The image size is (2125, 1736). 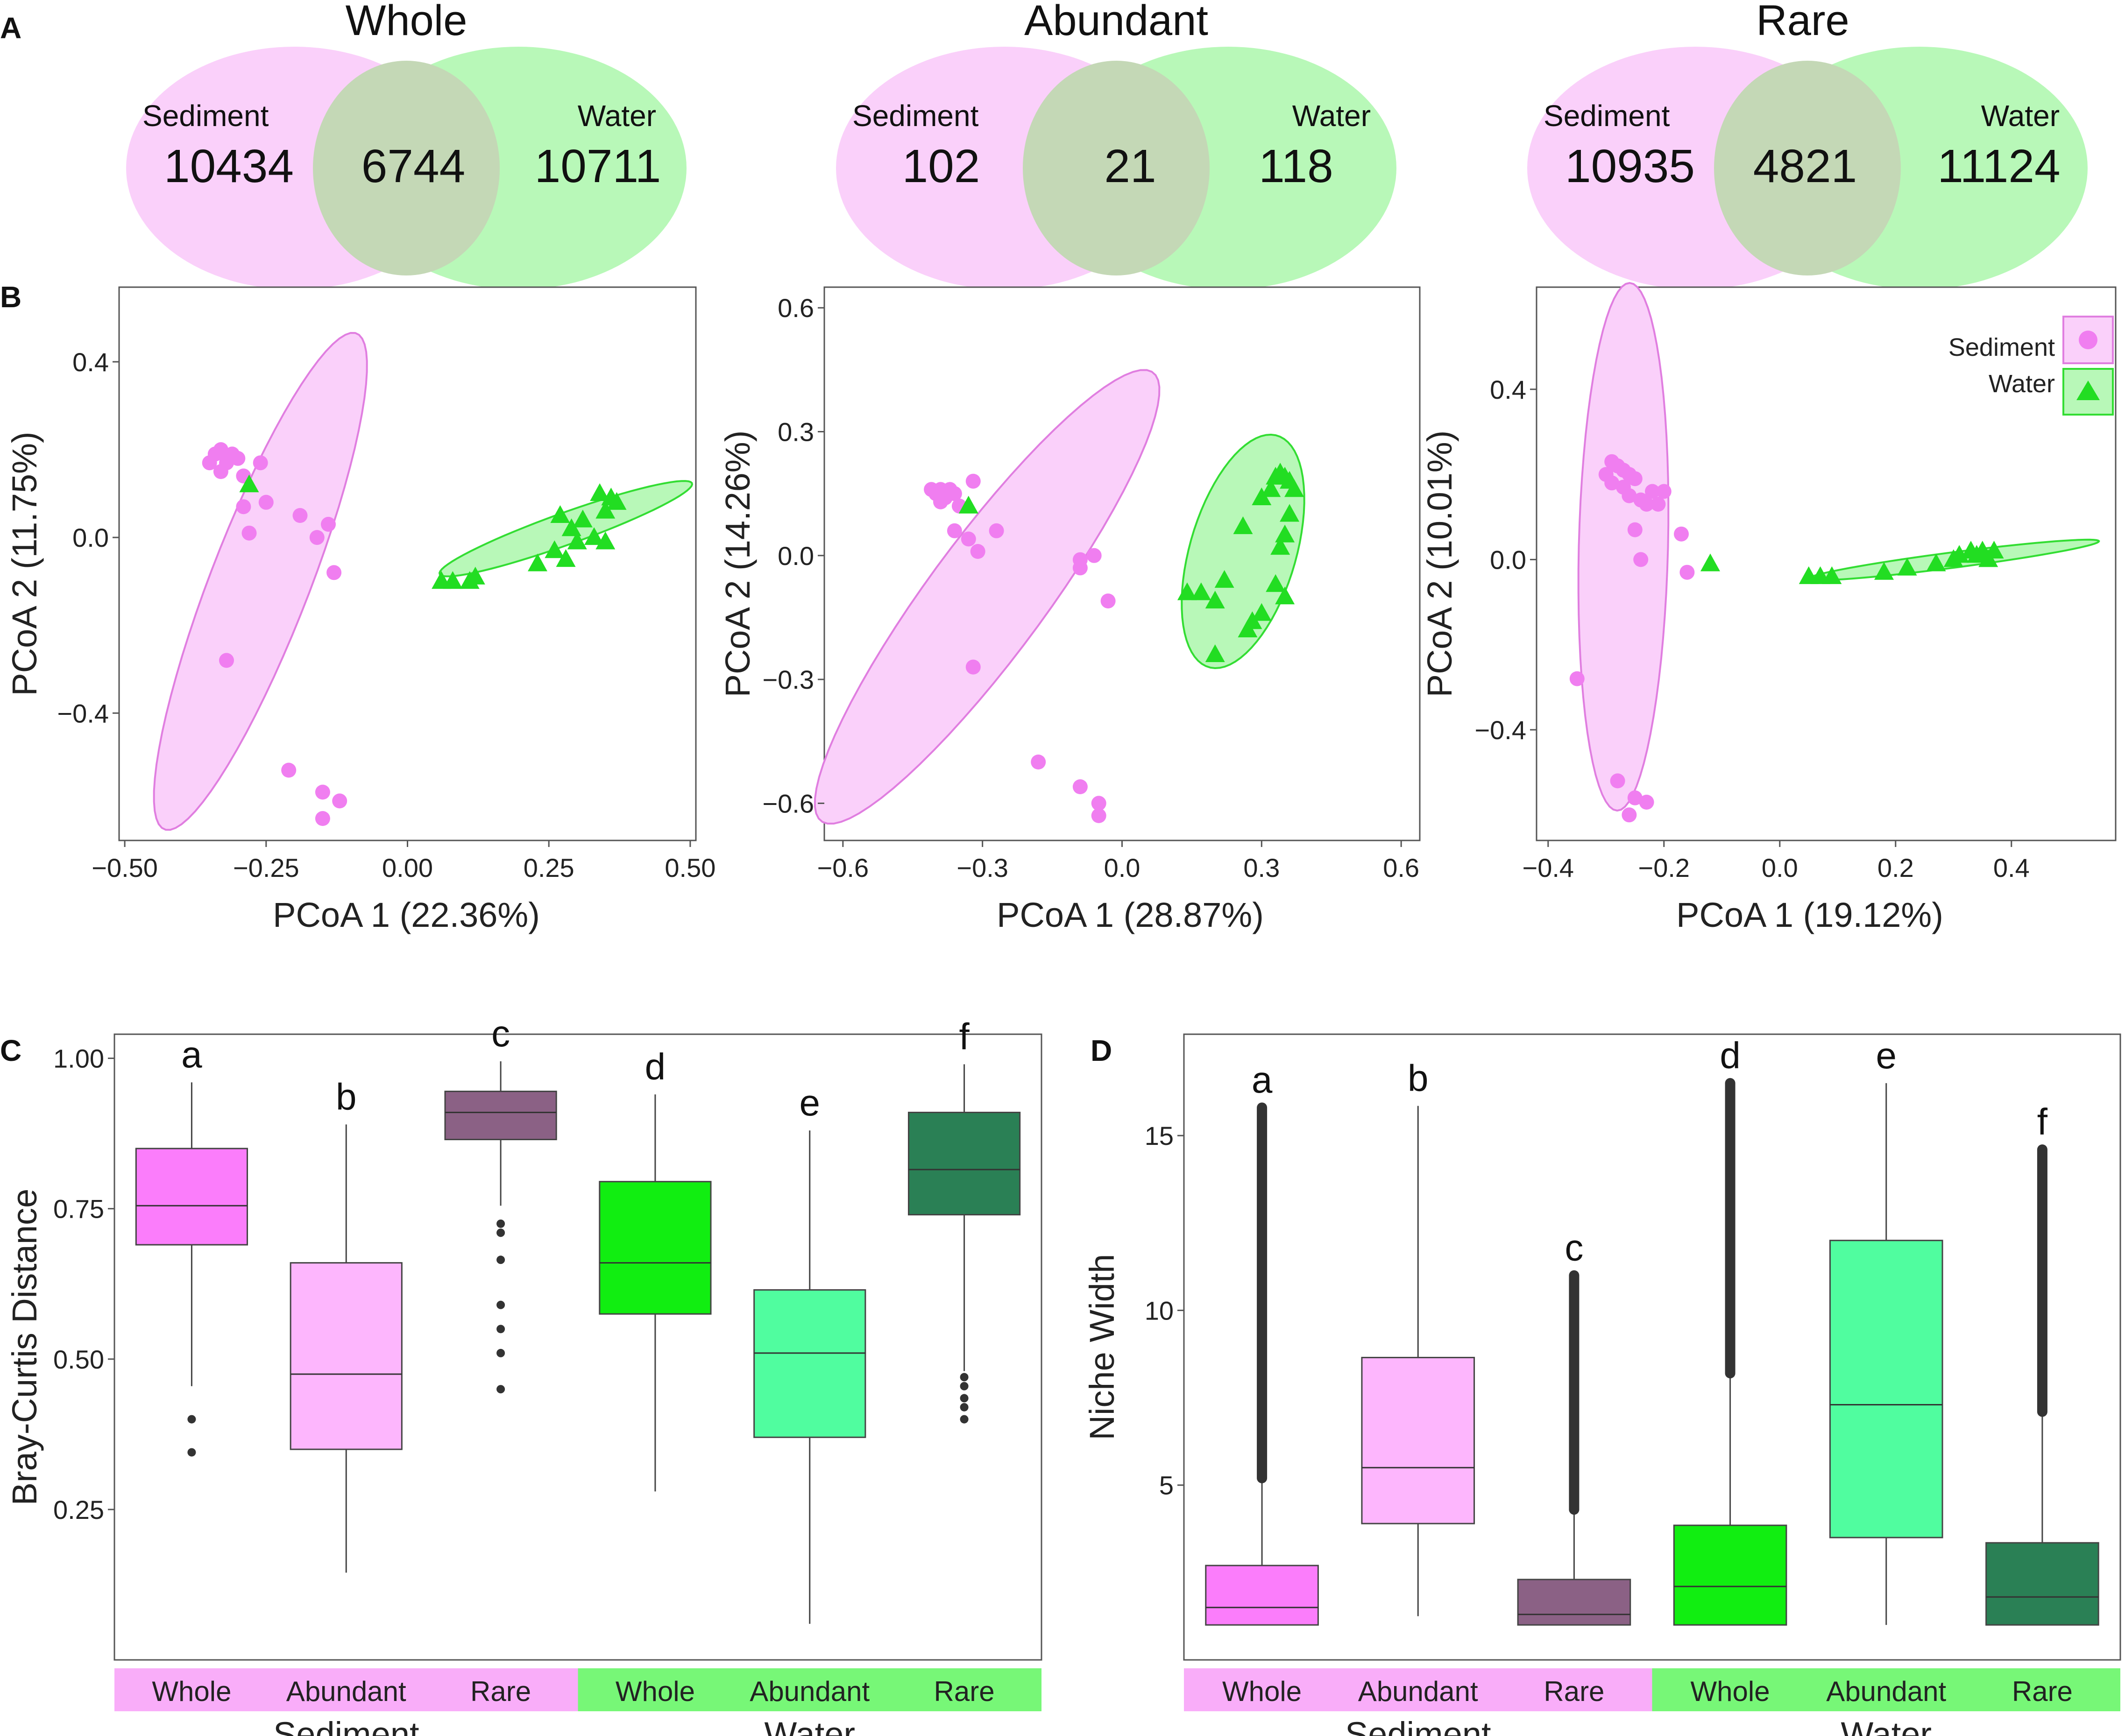 I want to click on significance-letter: e, so click(x=810, y=1103).